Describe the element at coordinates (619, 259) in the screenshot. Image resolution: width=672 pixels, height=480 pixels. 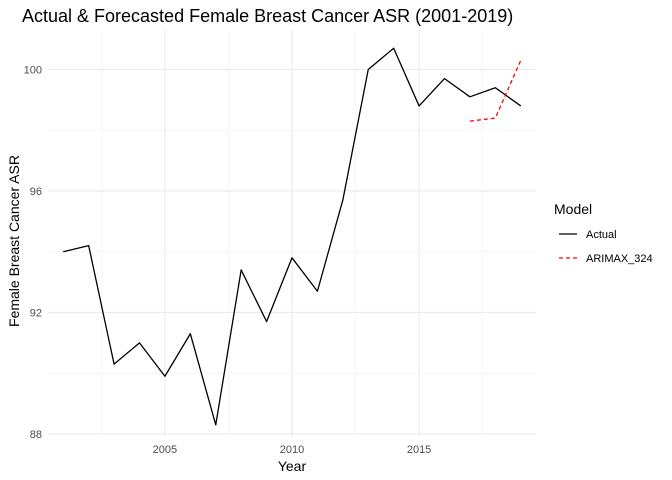
I see `legend-label-arimax: ARIMAX_324` at that location.